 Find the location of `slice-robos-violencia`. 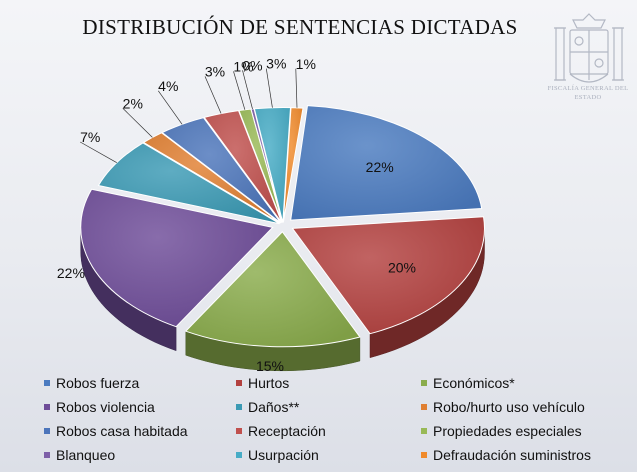

slice-robos-violencia is located at coordinates (177, 258).